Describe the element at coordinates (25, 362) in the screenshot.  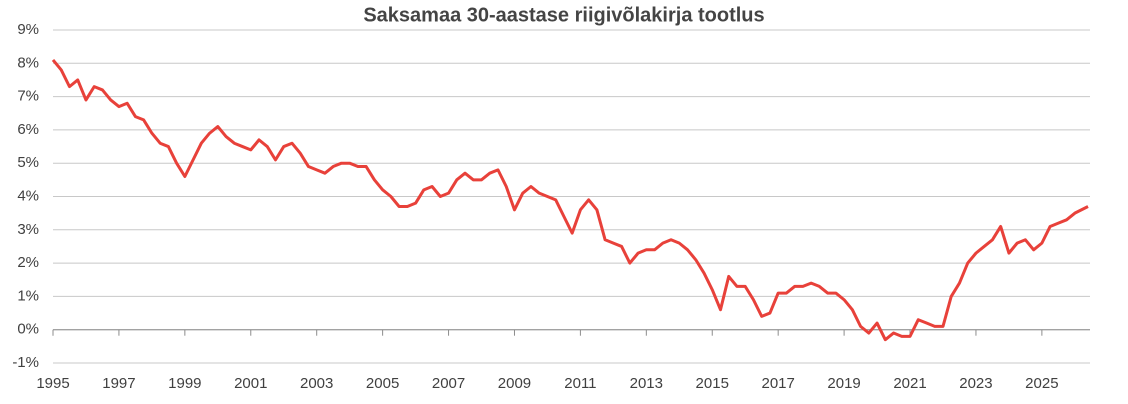
I see `y-tick-label: -1%` at that location.